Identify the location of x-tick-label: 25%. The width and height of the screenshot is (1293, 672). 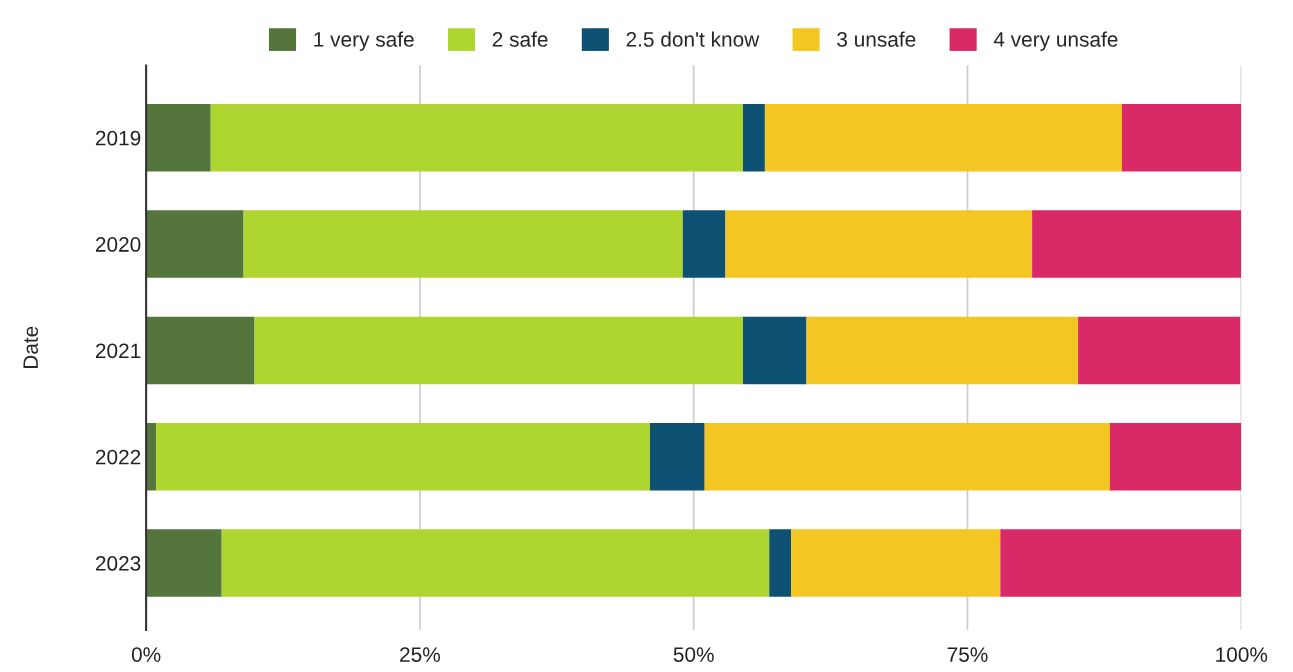
(420, 654).